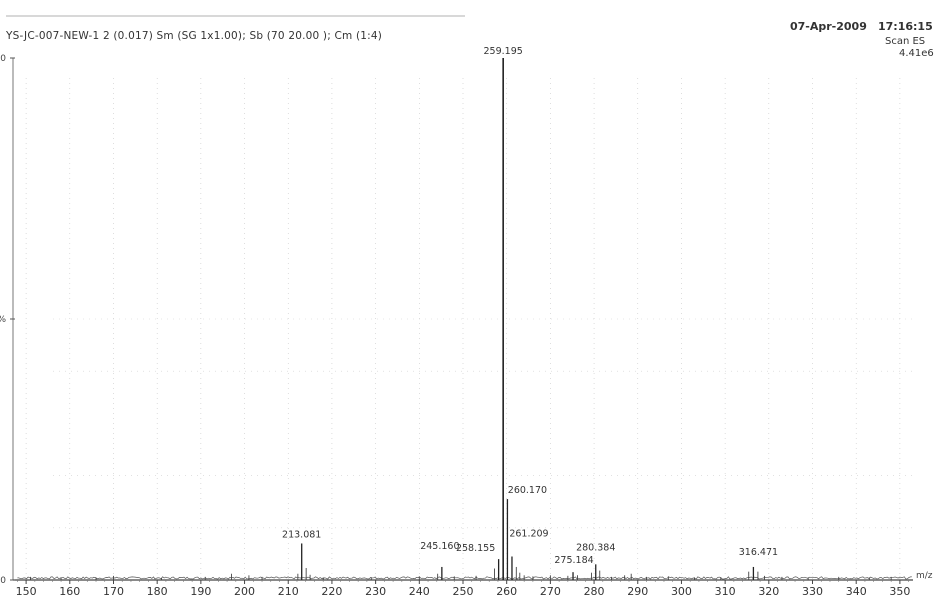  I want to click on x-tick-label: 170, so click(113, 591).